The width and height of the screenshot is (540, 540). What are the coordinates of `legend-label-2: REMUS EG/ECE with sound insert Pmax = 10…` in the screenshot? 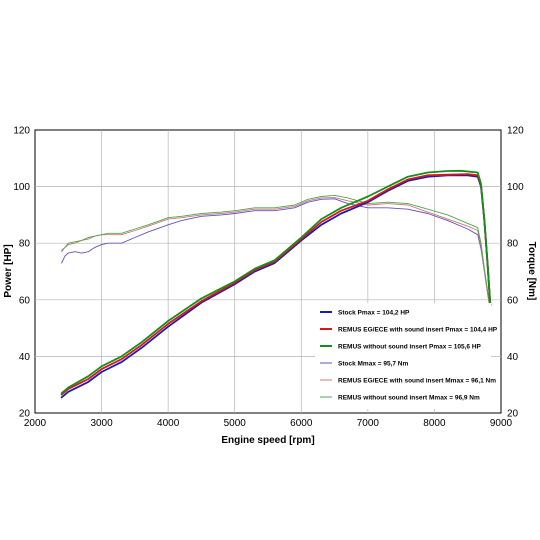 It's located at (418, 329).